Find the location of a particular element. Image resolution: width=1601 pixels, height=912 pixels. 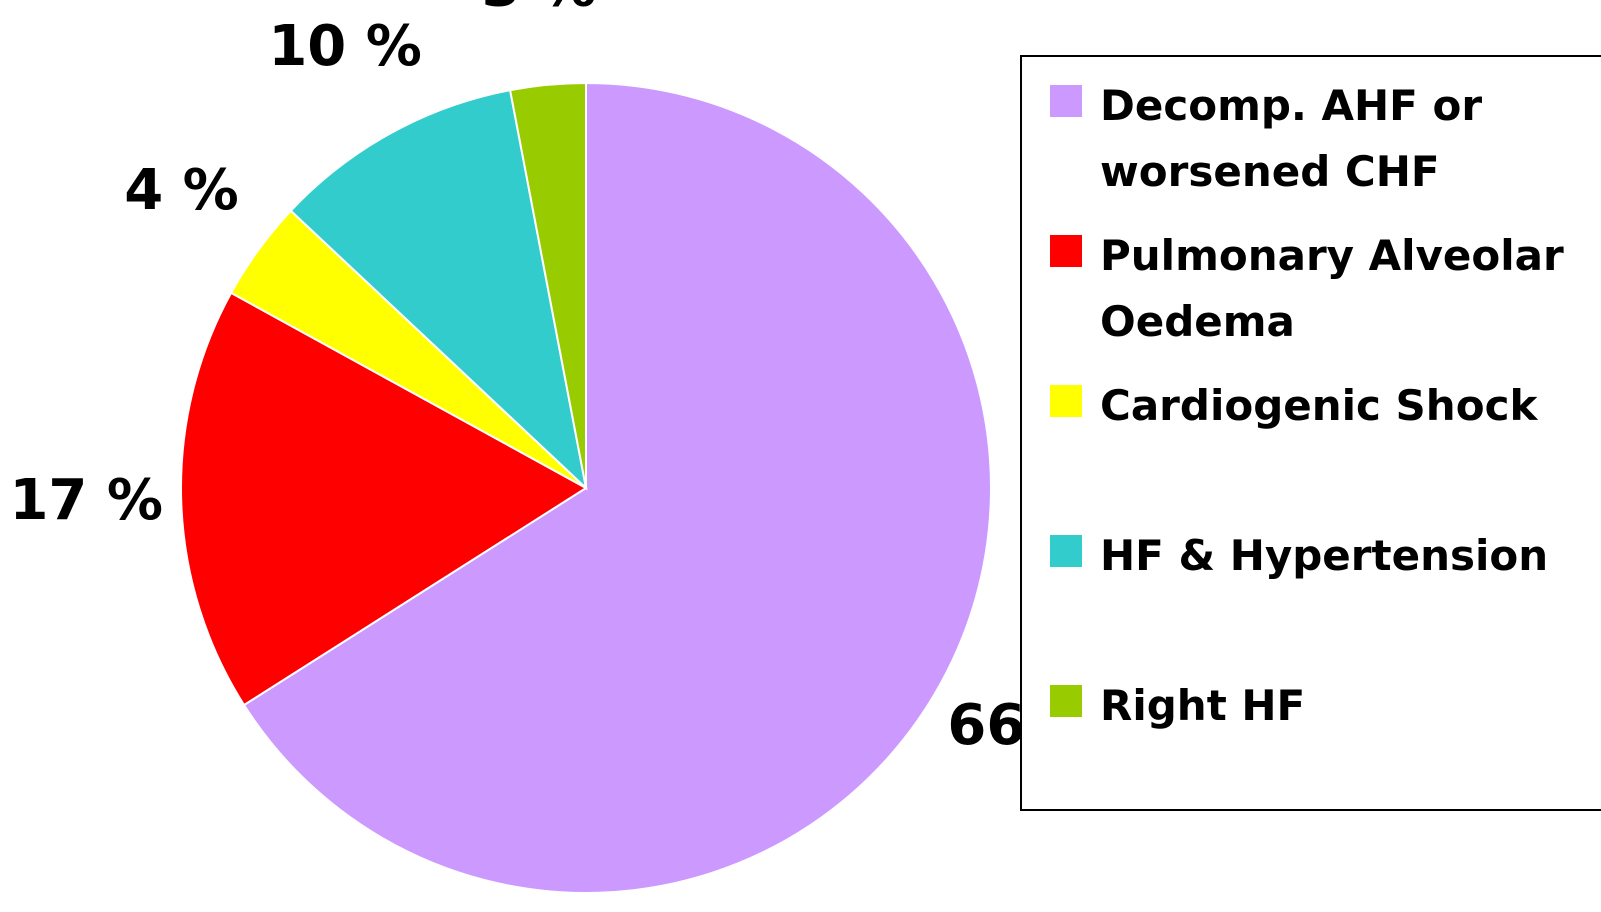

legend-label: Cardiogenic Shock is located at coordinates (1319, 405).